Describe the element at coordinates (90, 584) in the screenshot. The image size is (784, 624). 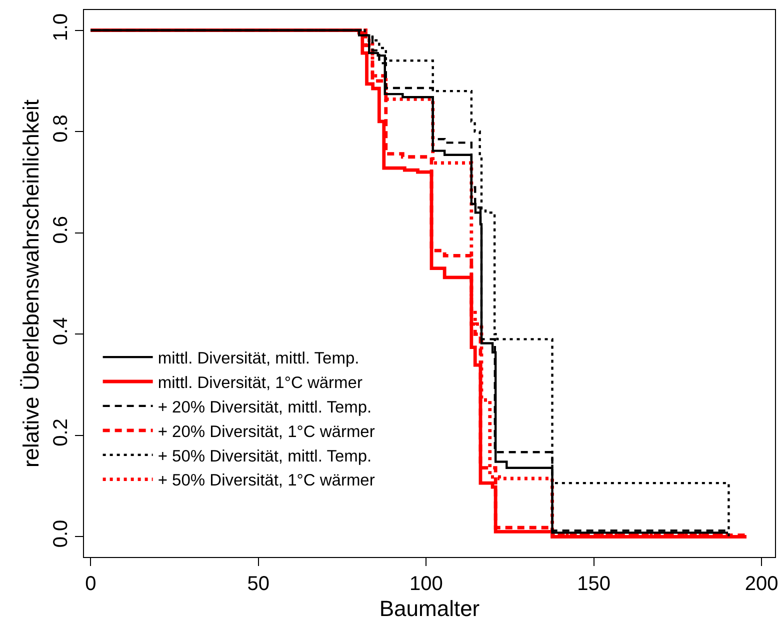
I see `x-tick-label: 0` at that location.